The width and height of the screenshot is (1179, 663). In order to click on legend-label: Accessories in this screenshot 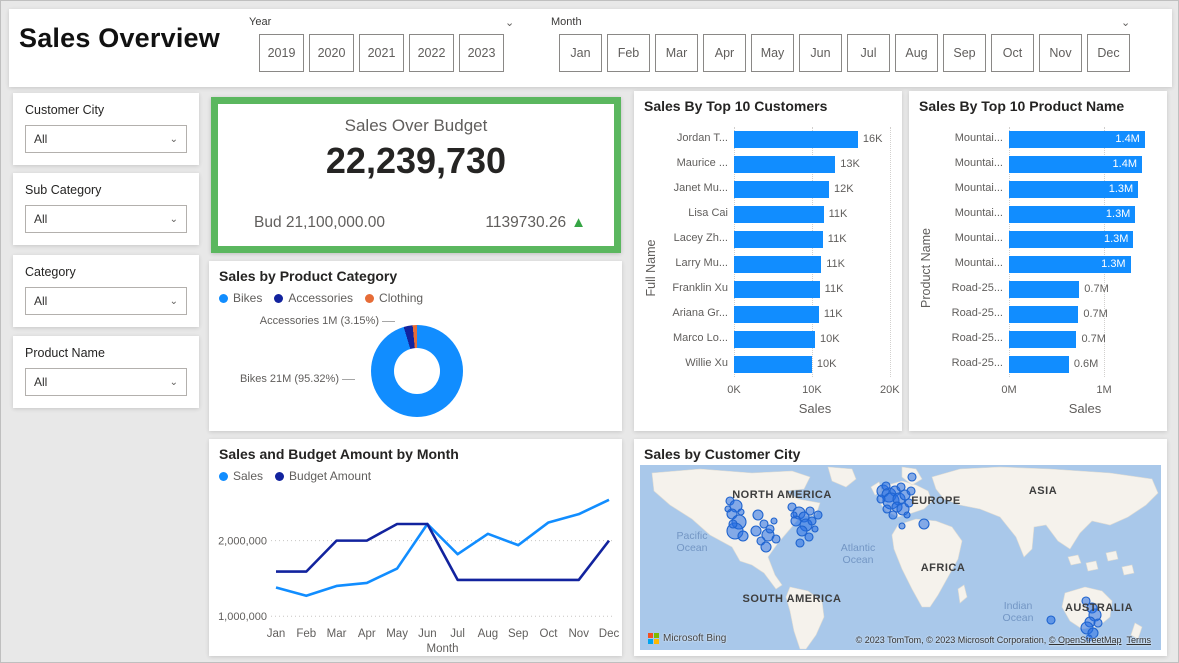, I will do `click(321, 298)`.